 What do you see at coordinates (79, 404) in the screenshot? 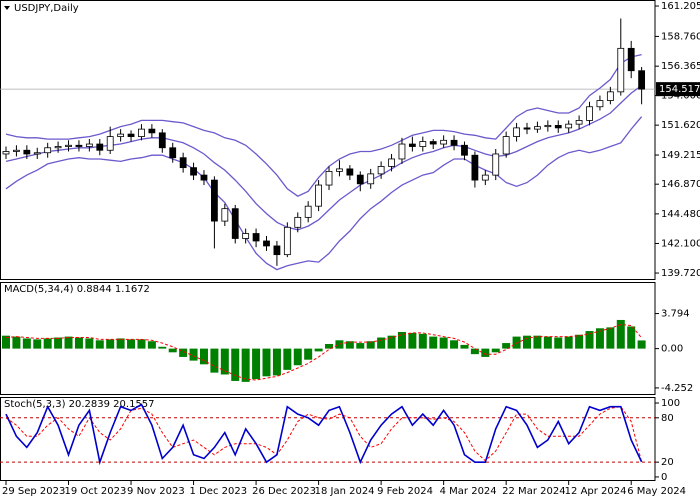
I see `panel-title: Stoch(5,3,3) 20.2839 20.1557` at bounding box center [79, 404].